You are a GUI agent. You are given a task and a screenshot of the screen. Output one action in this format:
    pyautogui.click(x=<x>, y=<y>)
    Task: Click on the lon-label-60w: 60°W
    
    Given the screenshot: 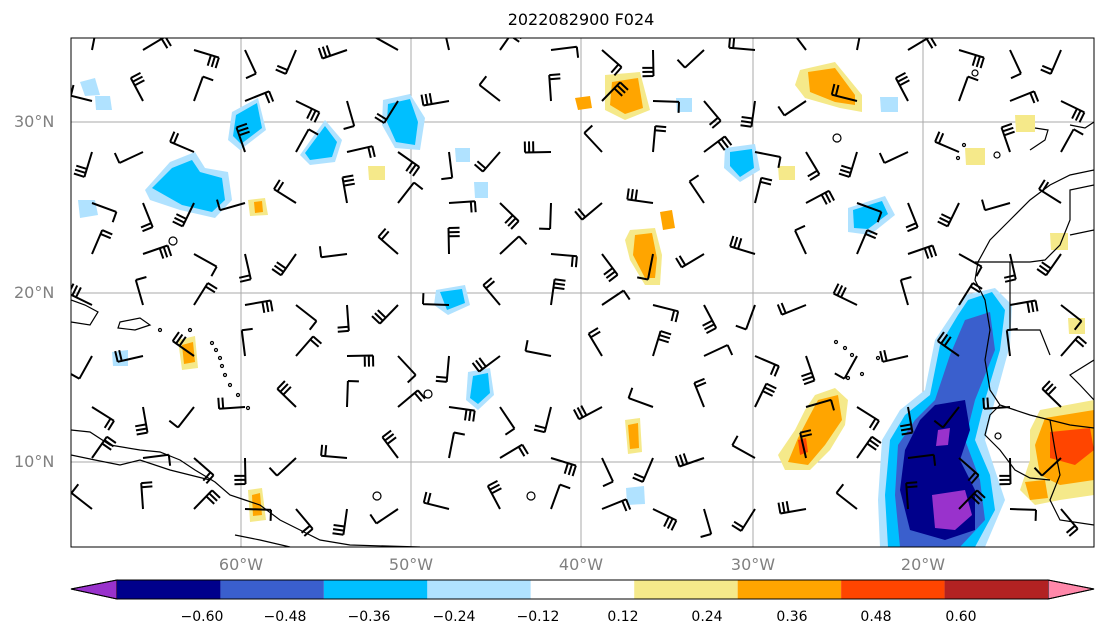 What is the action you would take?
    pyautogui.click(x=241, y=564)
    